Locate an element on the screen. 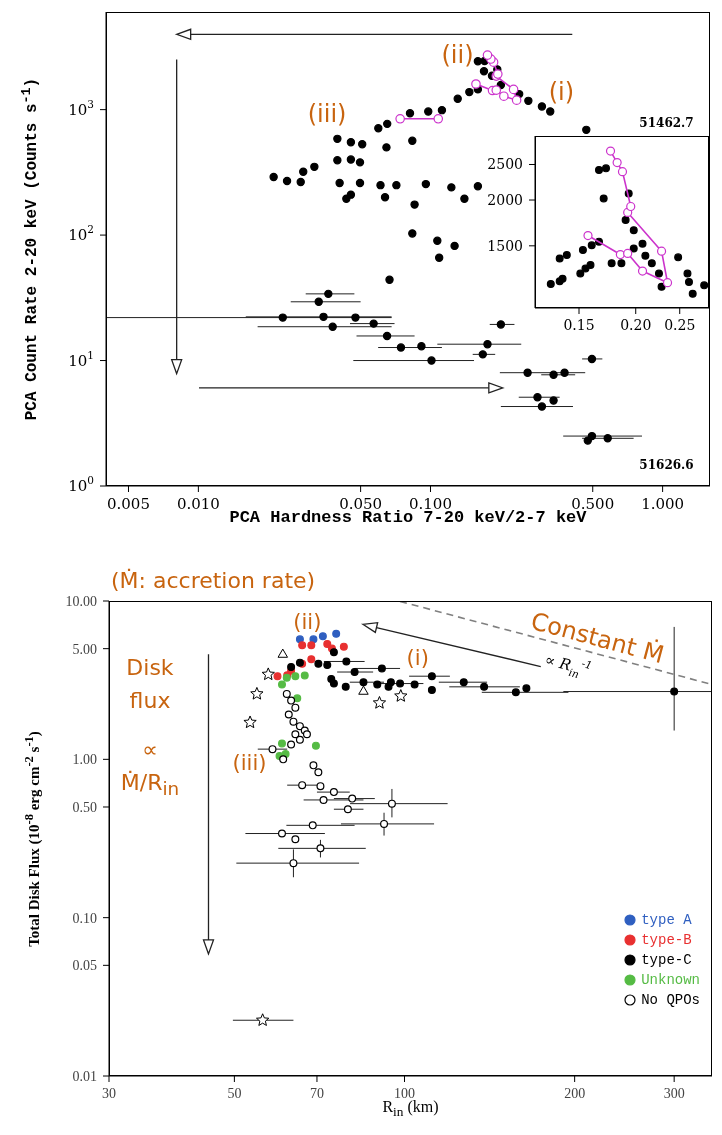 This screenshot has height=1135, width=722. legend-label: Unknown is located at coordinates (670, 980).